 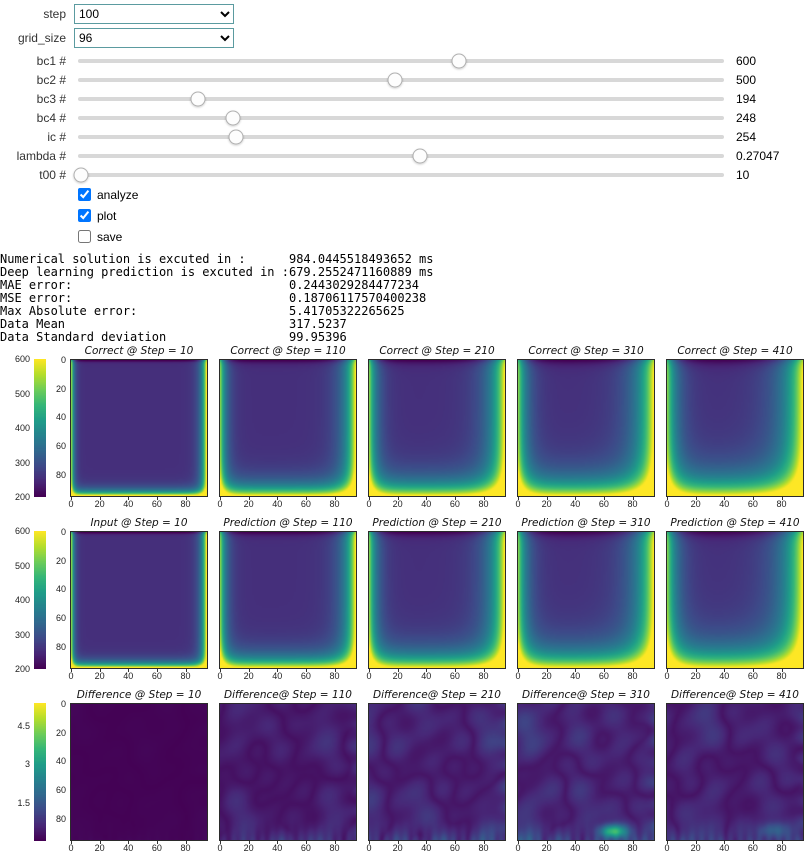 What do you see at coordinates (585, 598) in the screenshot?
I see `subplot: Prediction @ Step = 310 0 20 40 60 80` at bounding box center [585, 598].